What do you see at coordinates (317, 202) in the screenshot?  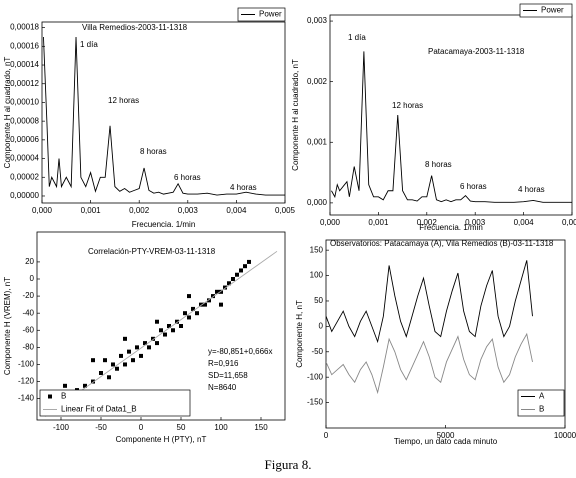 I see `y-tick-label: 0,000` at bounding box center [317, 202].